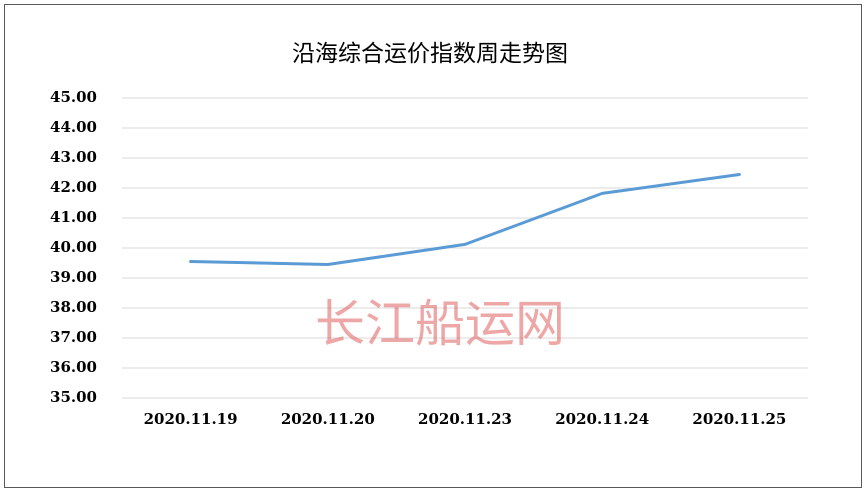 The height and width of the screenshot is (493, 867). What do you see at coordinates (73, 157) in the screenshot?
I see `y-tick-label: 43.00` at bounding box center [73, 157].